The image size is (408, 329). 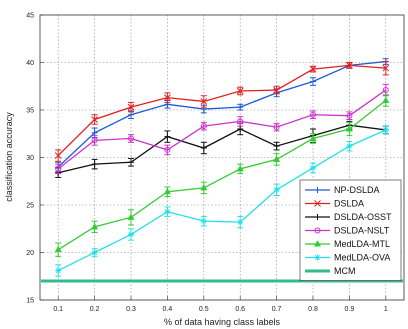 I want to click on y-tick-label: 15, so click(x=30, y=301).